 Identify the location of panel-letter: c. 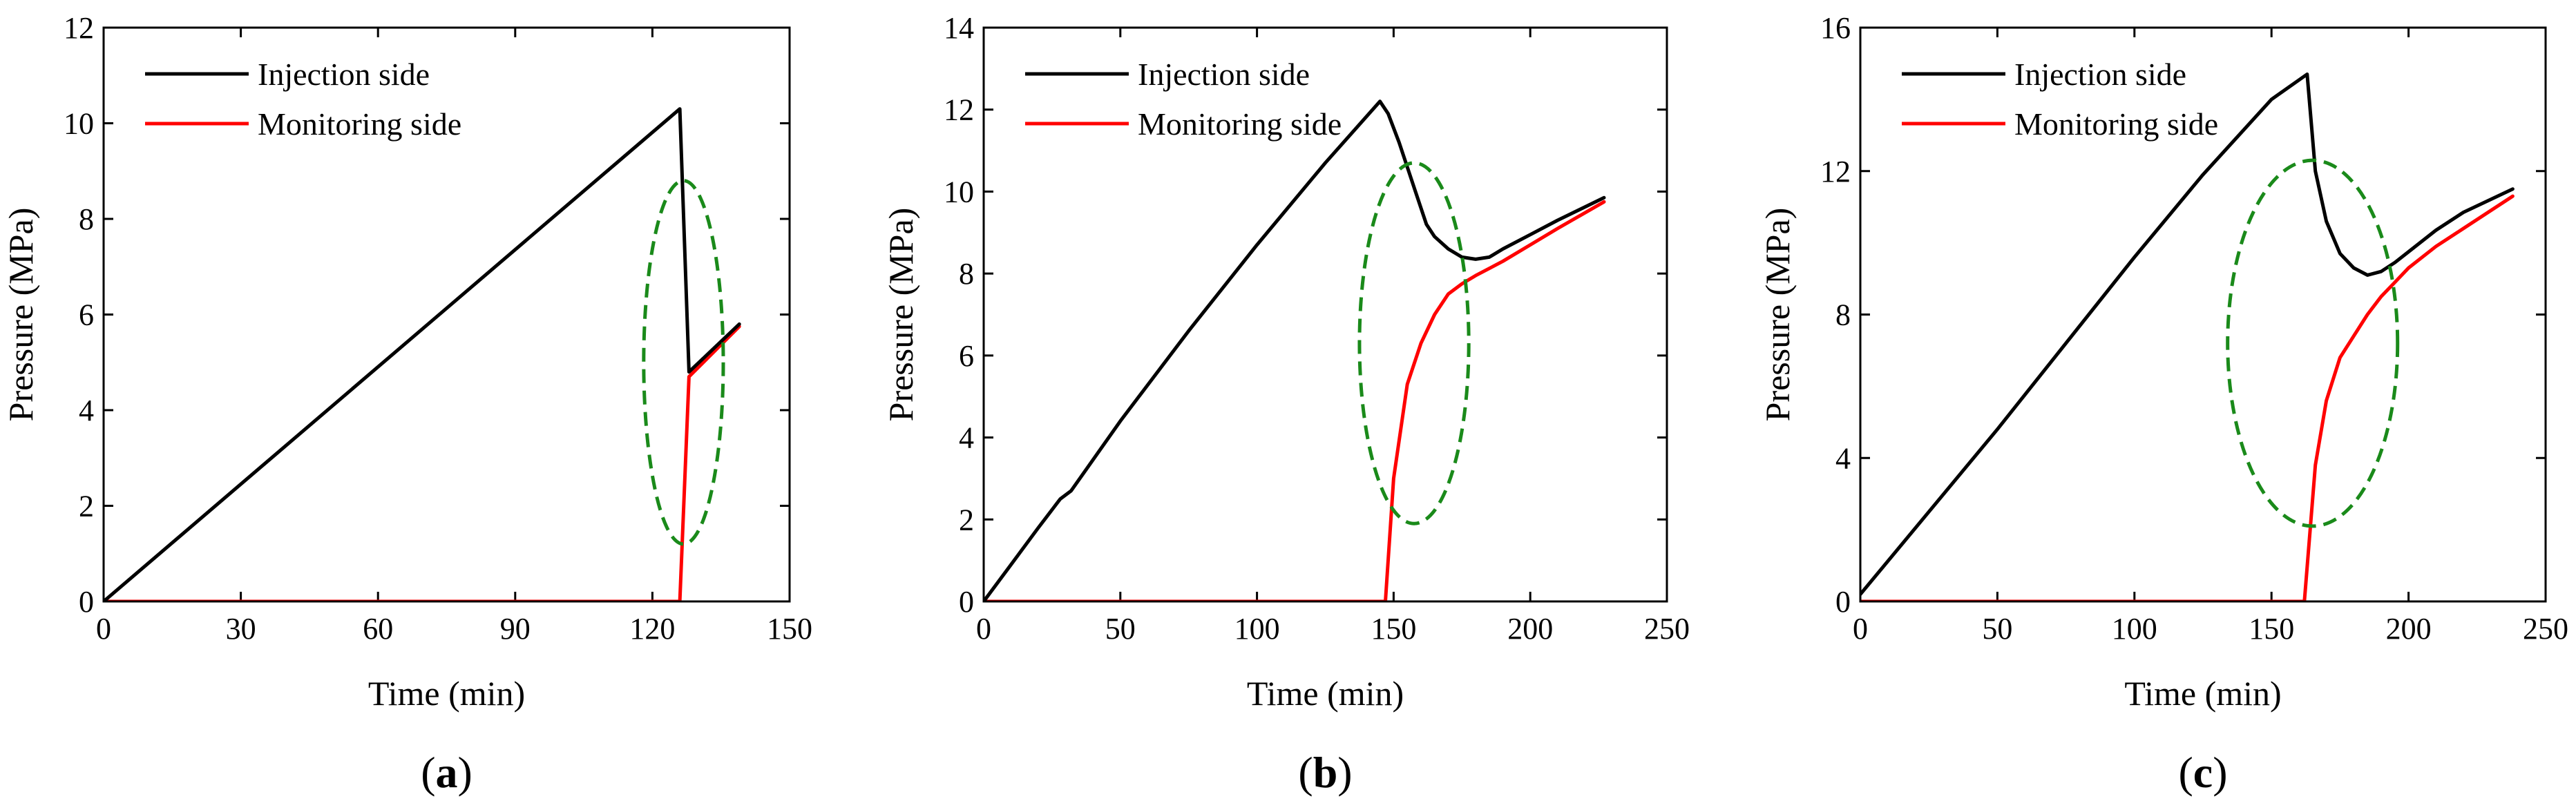
(2203, 773).